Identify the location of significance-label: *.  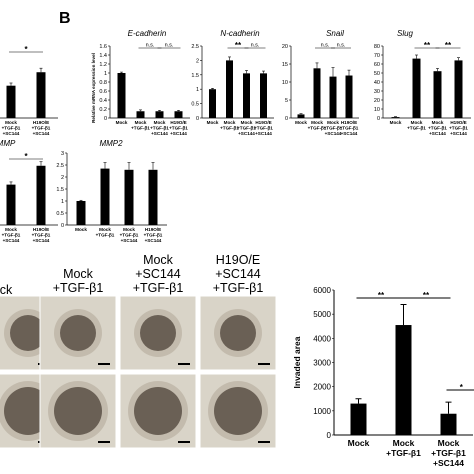
(26, 156).